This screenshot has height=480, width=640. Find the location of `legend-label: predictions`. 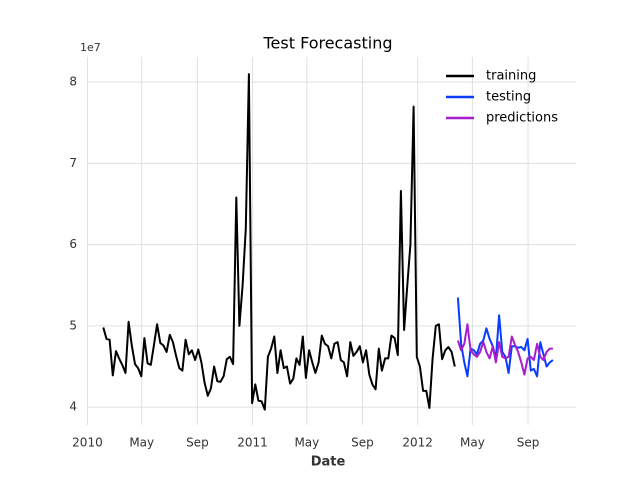

legend-label: predictions is located at coordinates (522, 118).